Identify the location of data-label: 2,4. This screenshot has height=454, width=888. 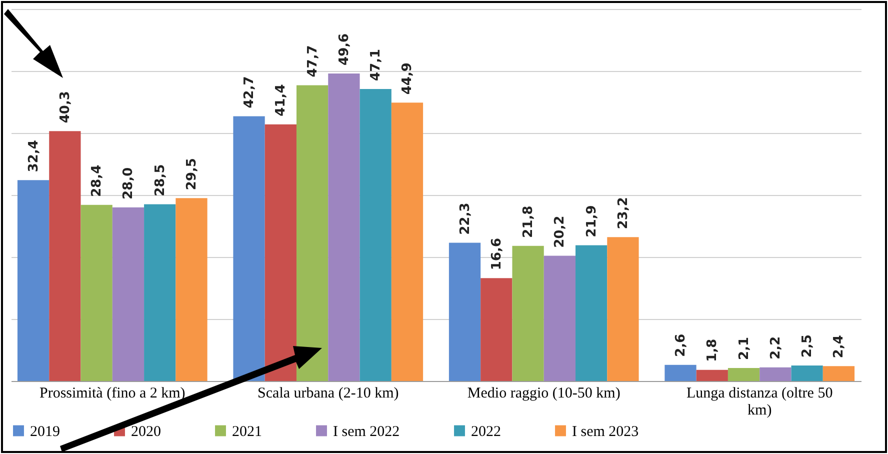
(839, 346).